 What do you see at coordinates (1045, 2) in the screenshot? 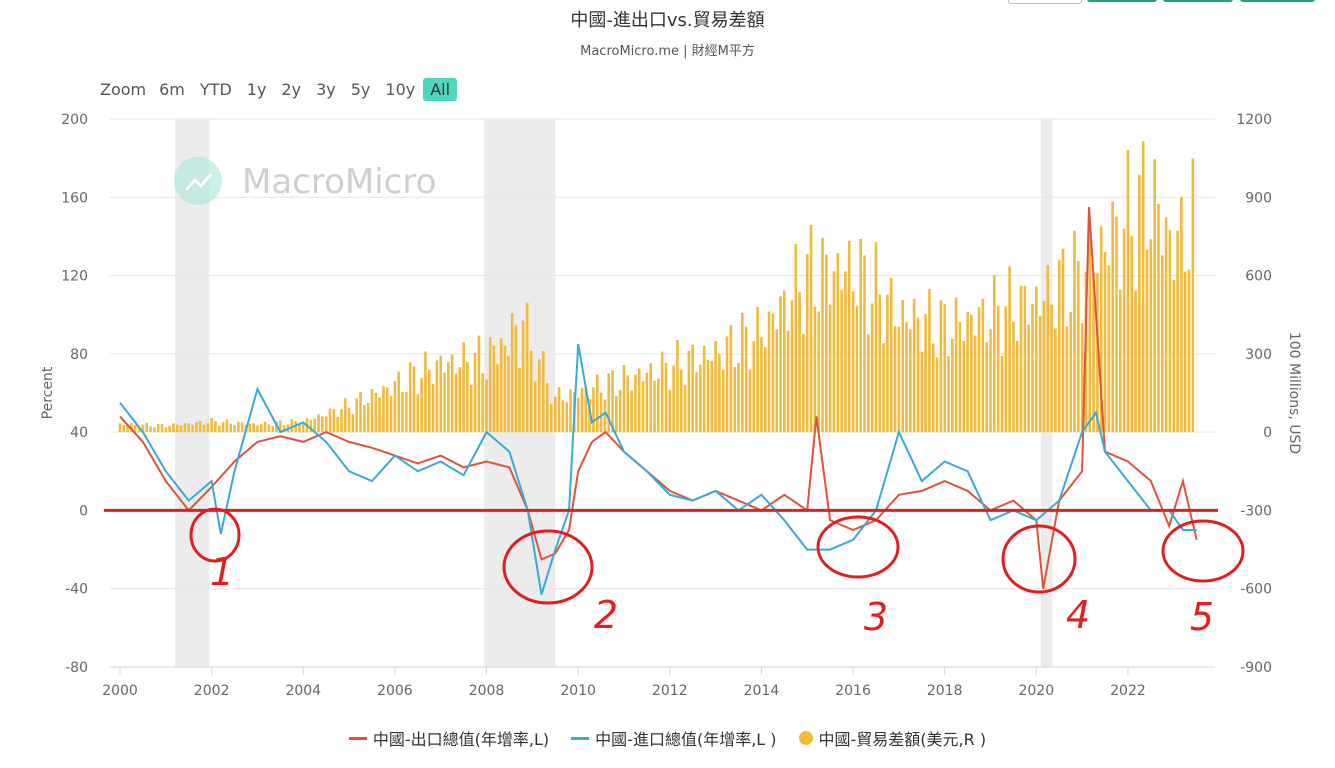
I see `top-button-print` at bounding box center [1045, 2].